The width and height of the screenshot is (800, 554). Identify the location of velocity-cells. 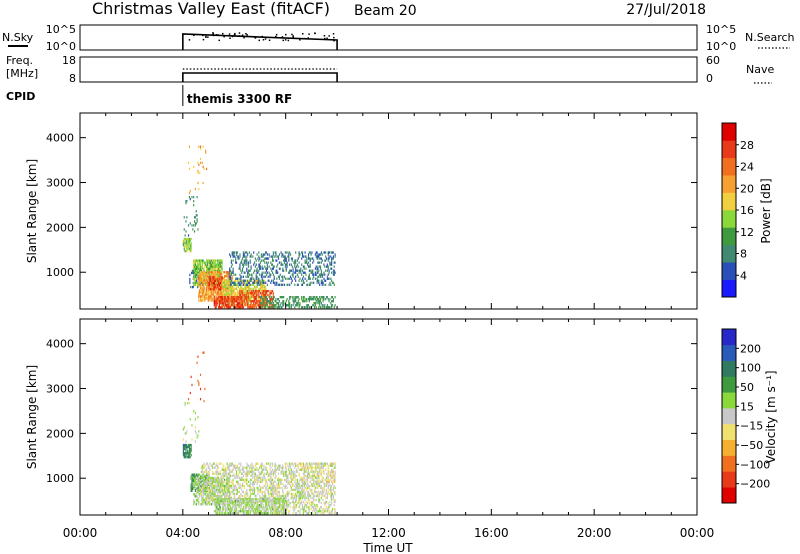
(259, 433).